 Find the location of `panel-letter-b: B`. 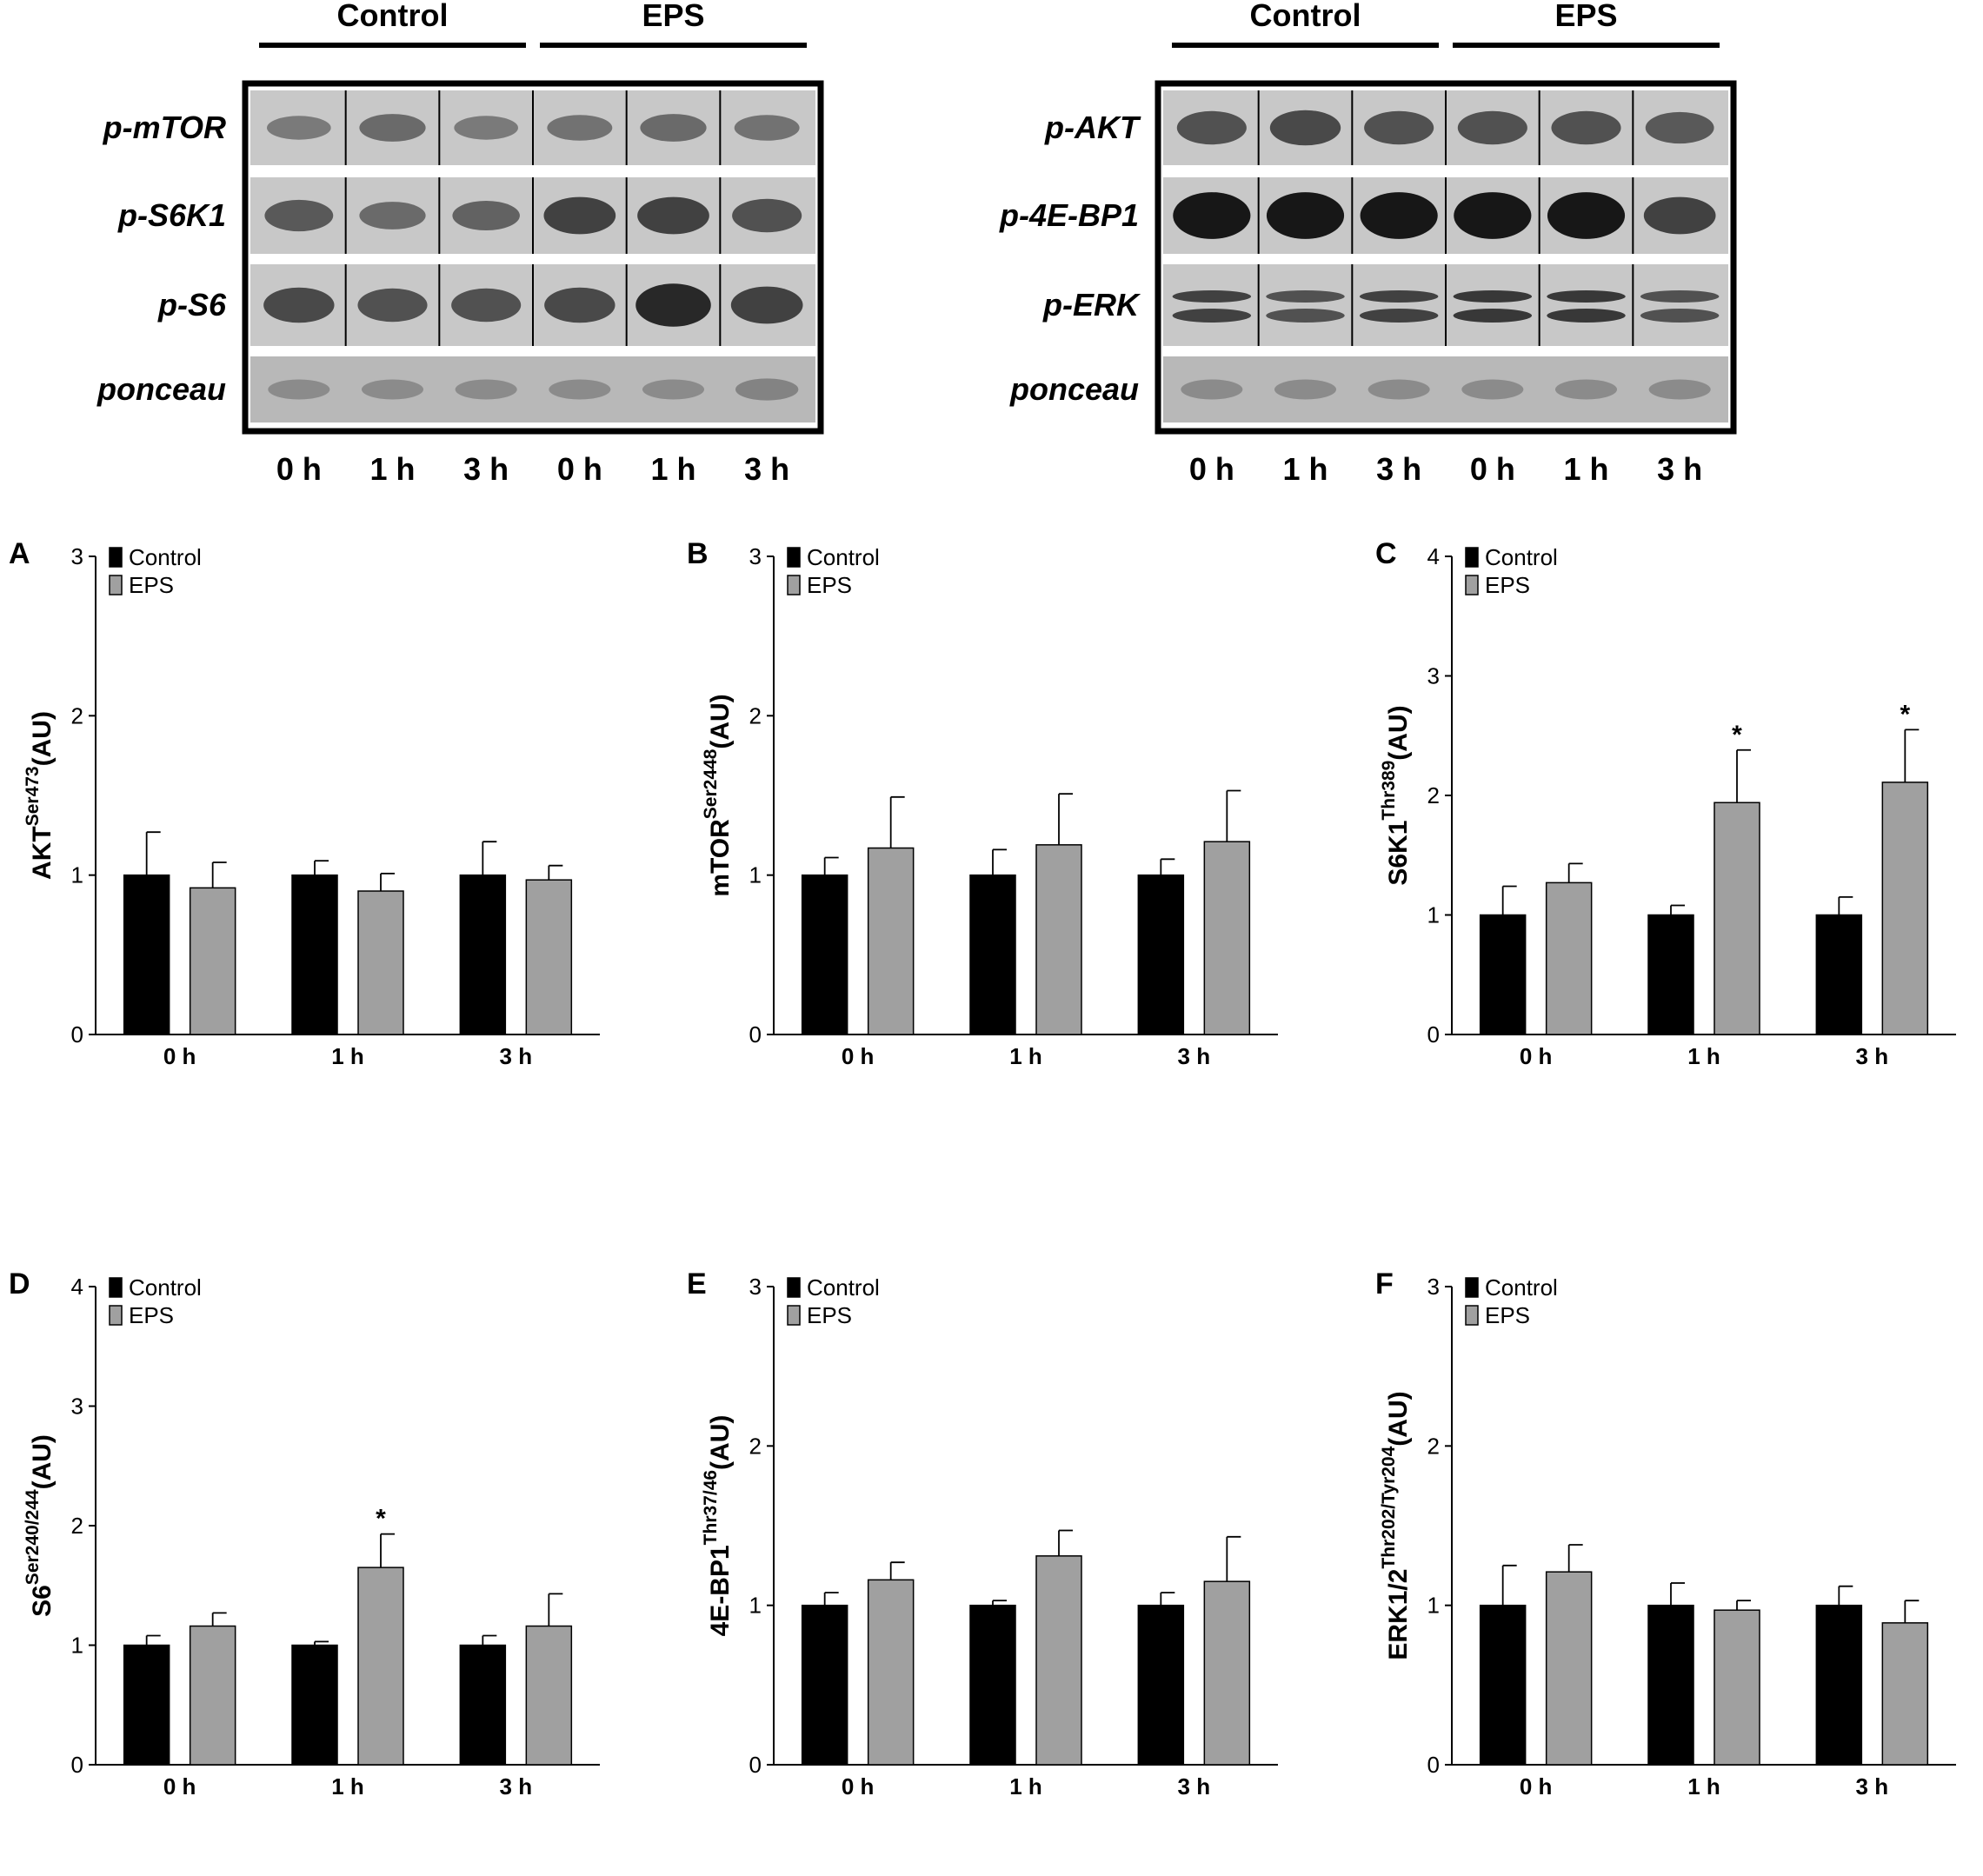

panel-letter-b: B is located at coordinates (698, 554).